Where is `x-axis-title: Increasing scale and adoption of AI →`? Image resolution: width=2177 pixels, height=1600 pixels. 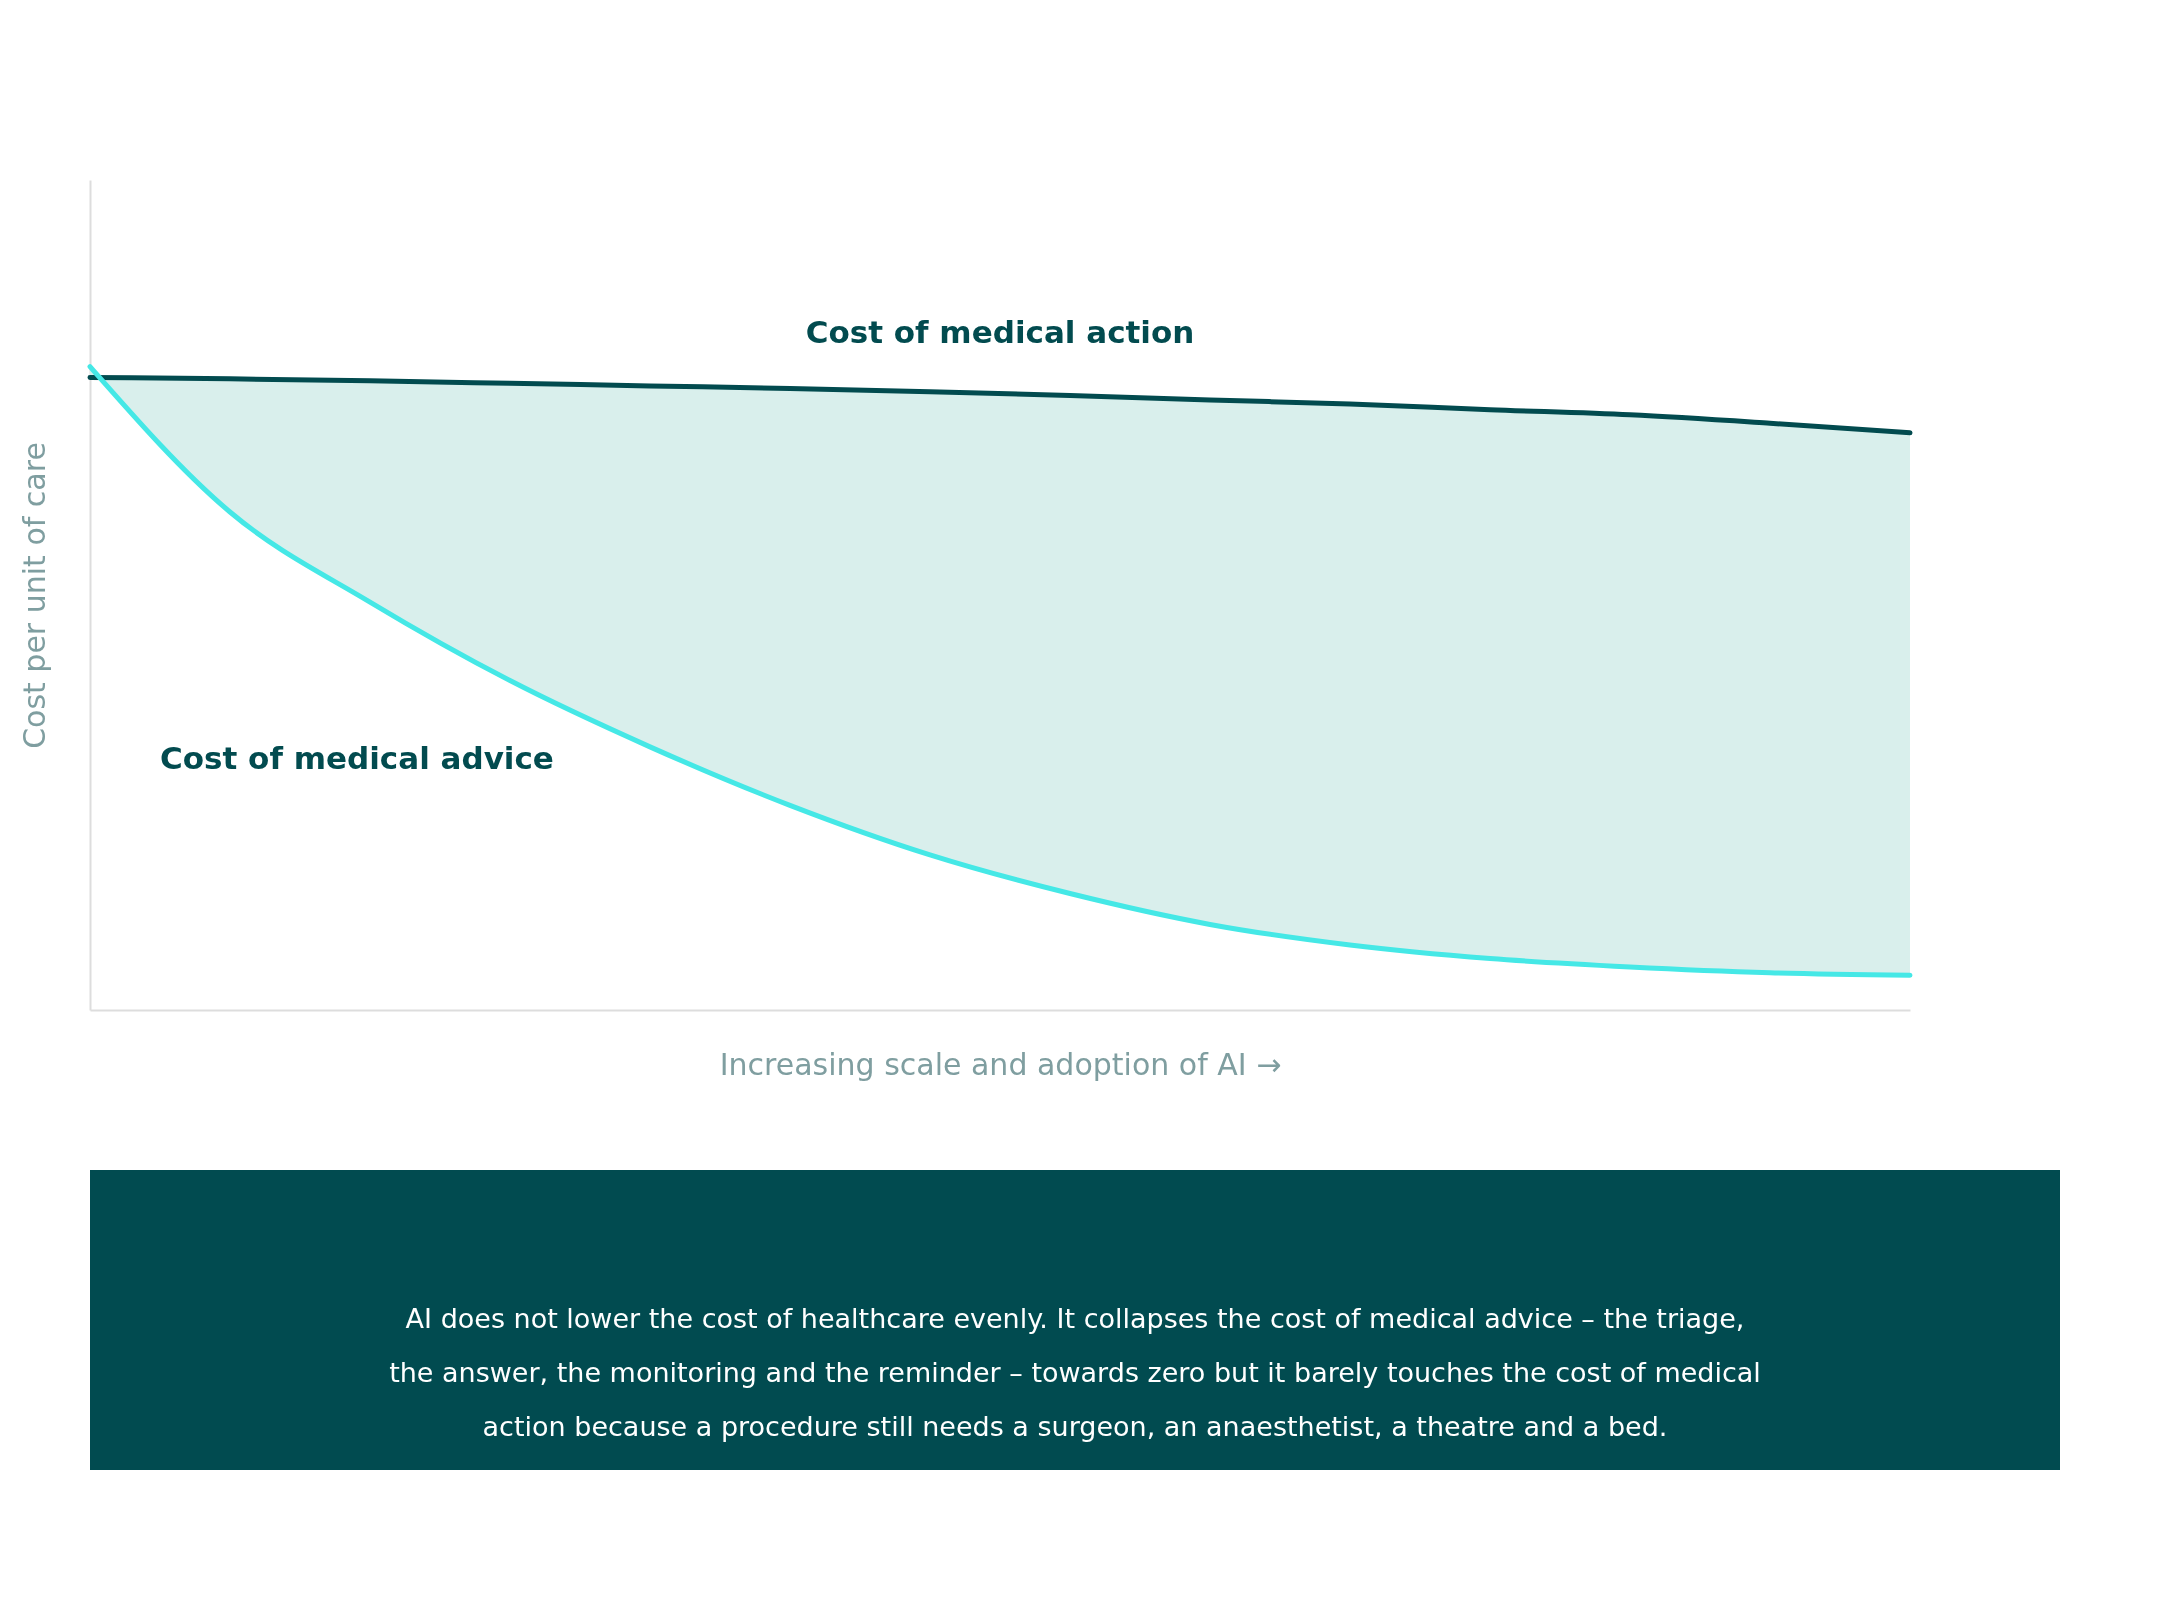 x-axis-title: Increasing scale and adoption of AI → is located at coordinates (1000, 1064).